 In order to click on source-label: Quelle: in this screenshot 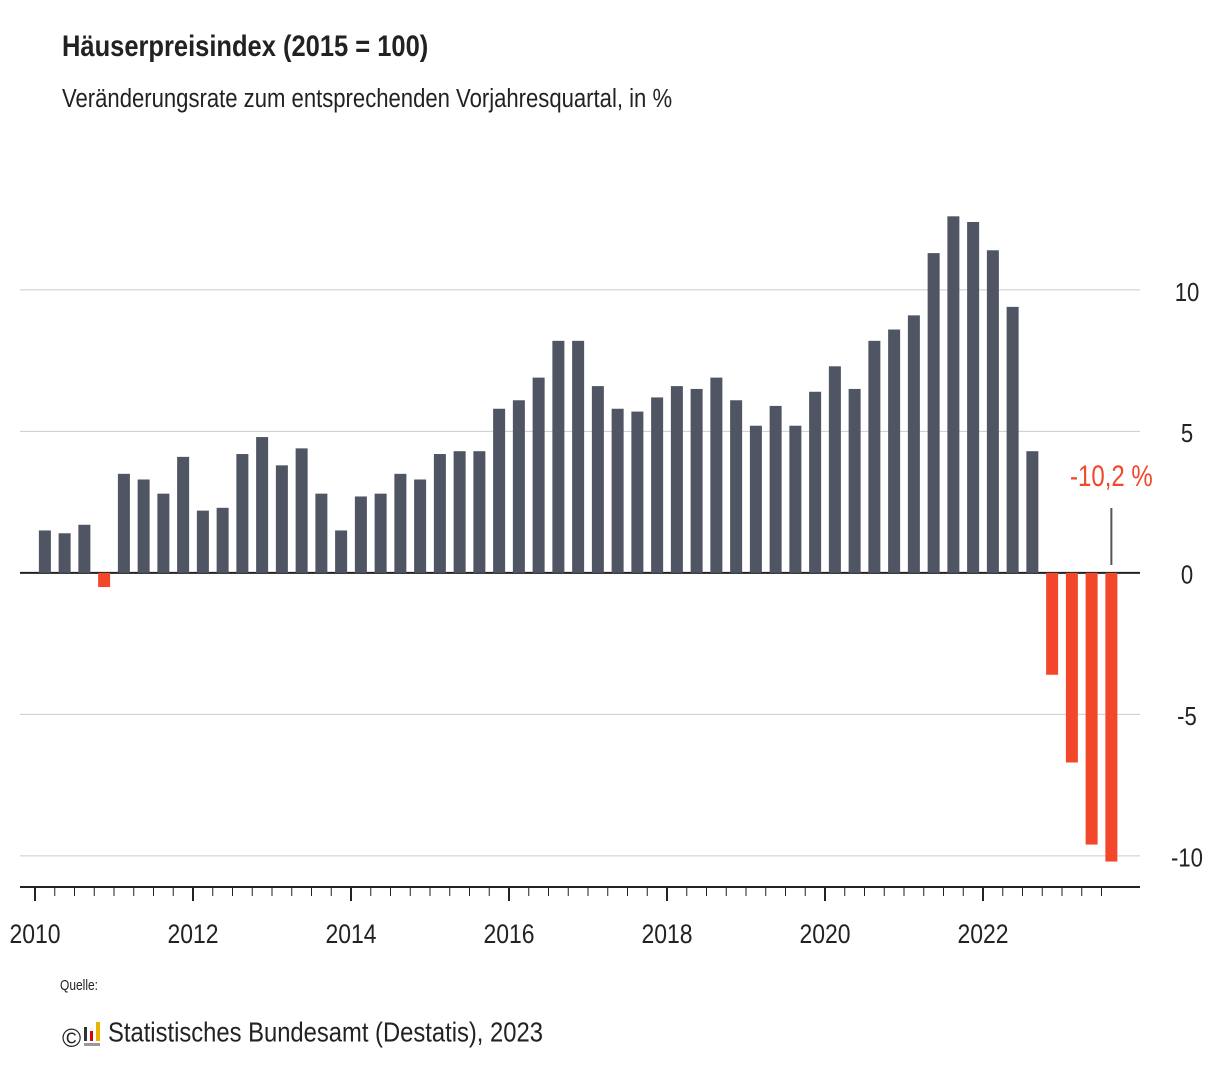, I will do `click(79, 985)`.